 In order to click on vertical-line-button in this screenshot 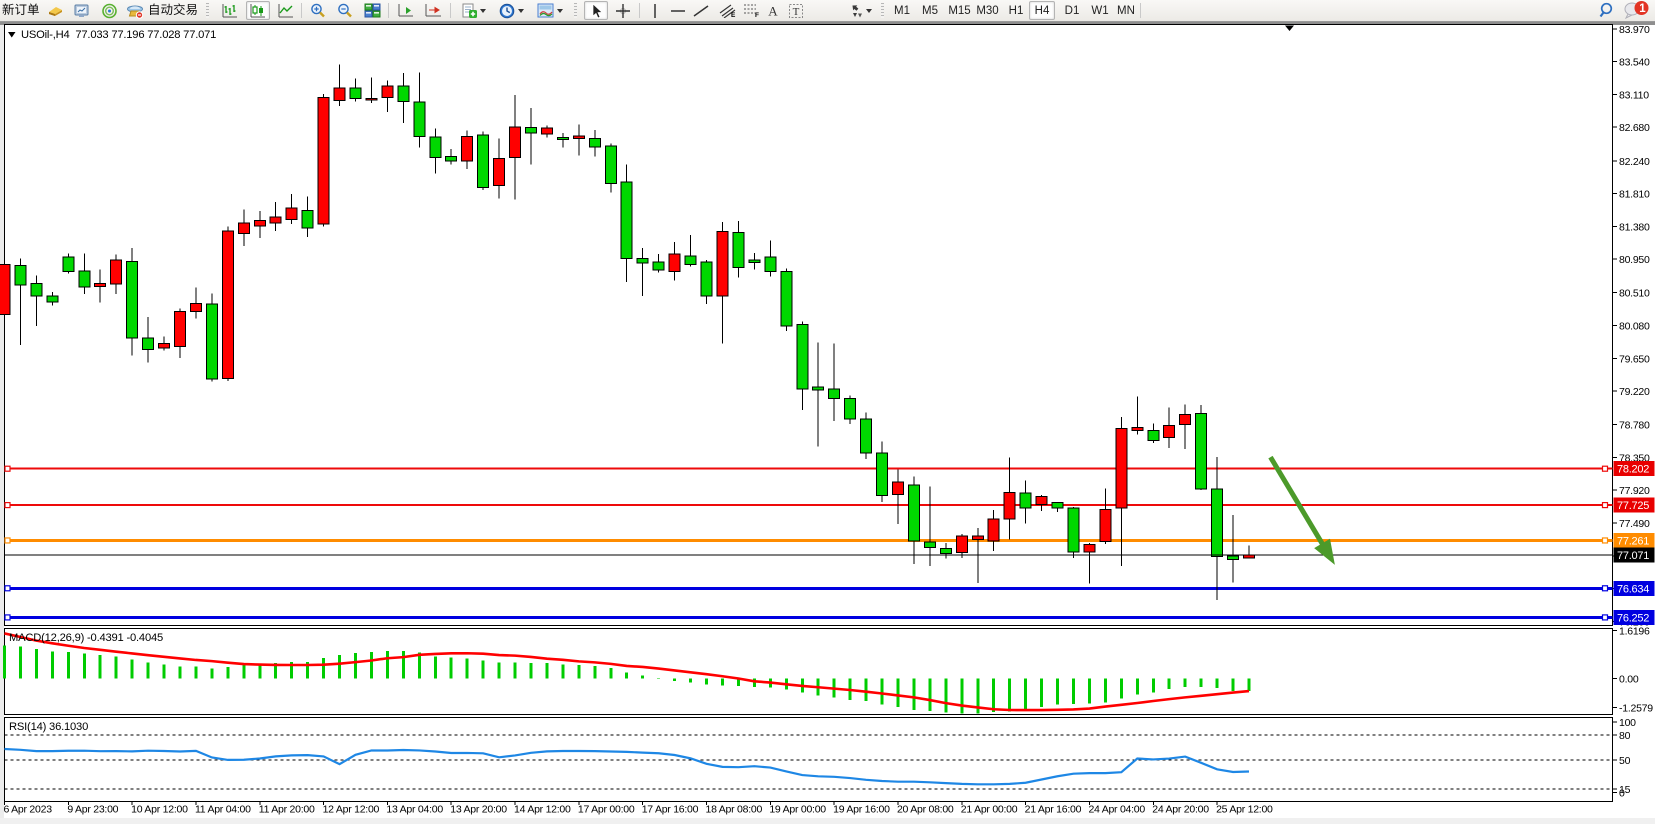, I will do `click(655, 10)`.